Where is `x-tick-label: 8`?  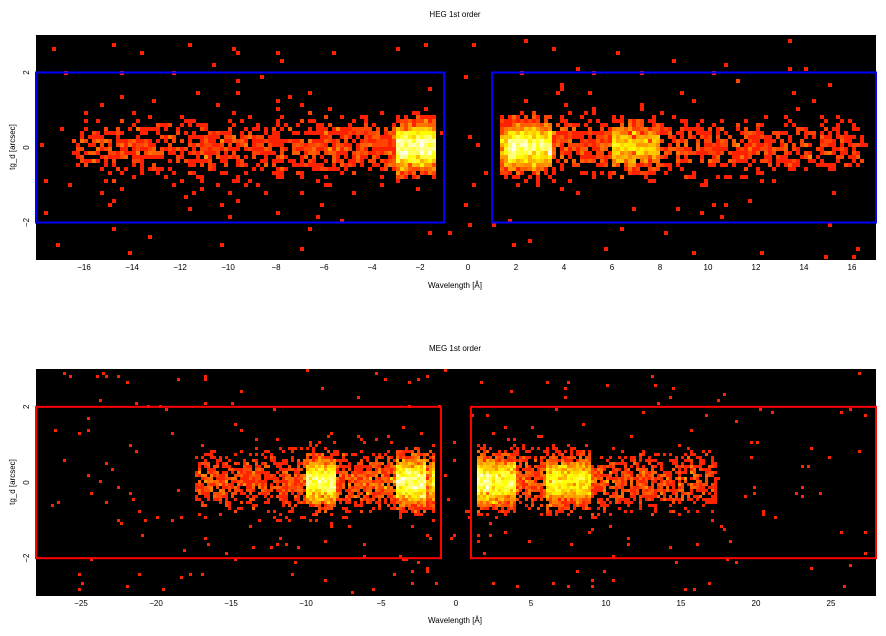 x-tick-label: 8 is located at coordinates (660, 267).